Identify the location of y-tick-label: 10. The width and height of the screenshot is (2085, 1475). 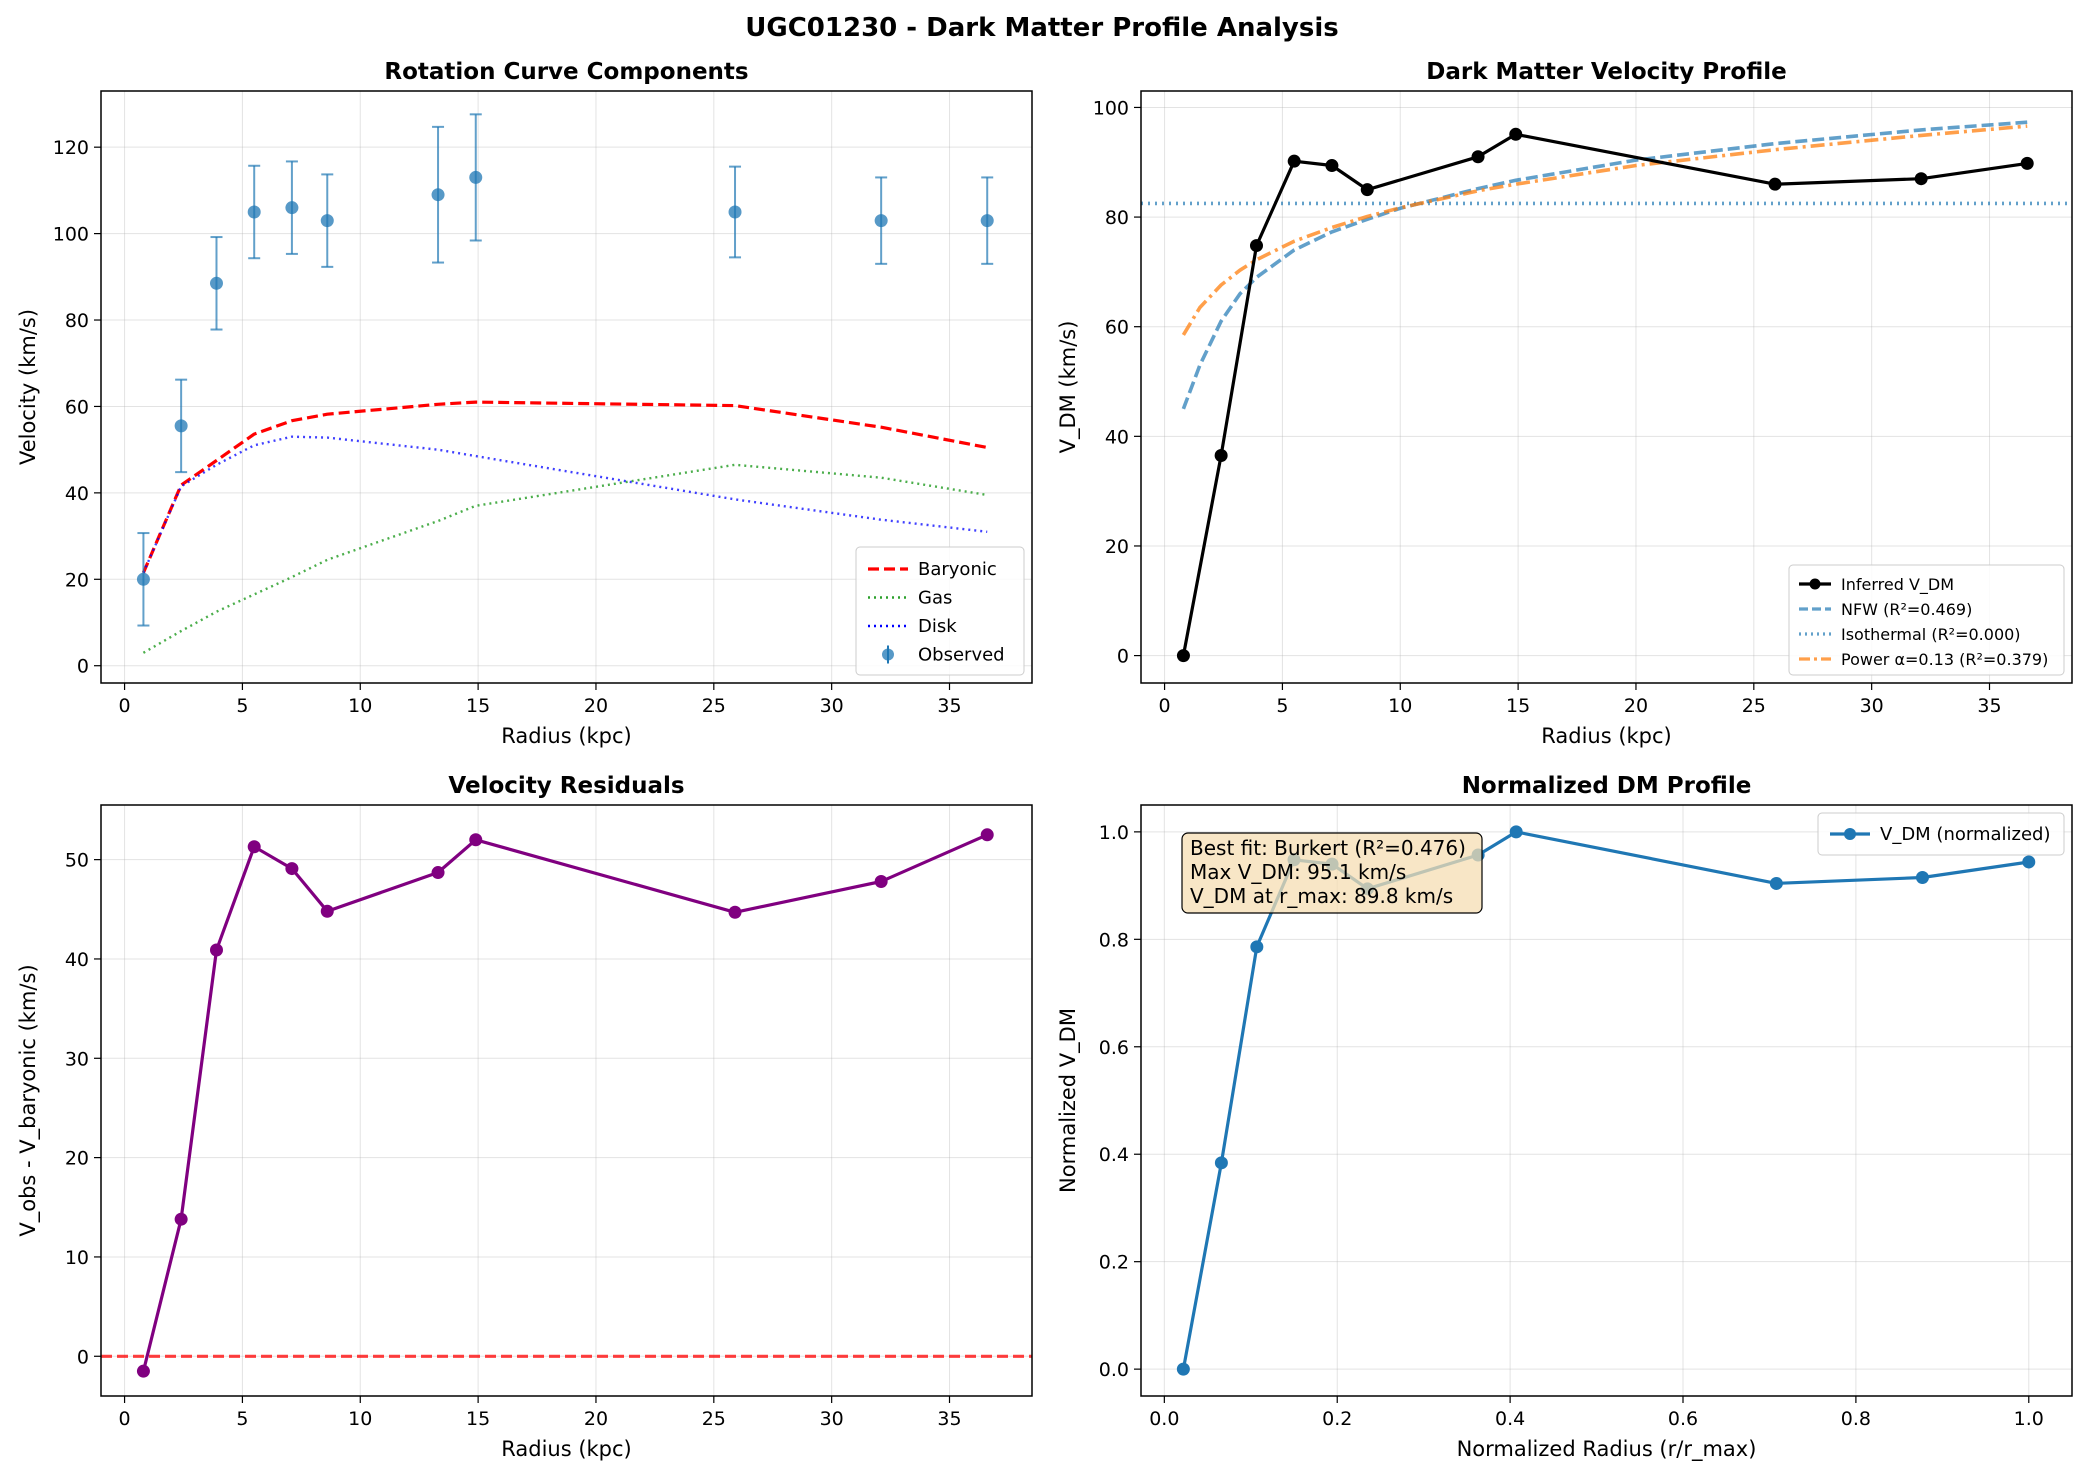
(77, 1258).